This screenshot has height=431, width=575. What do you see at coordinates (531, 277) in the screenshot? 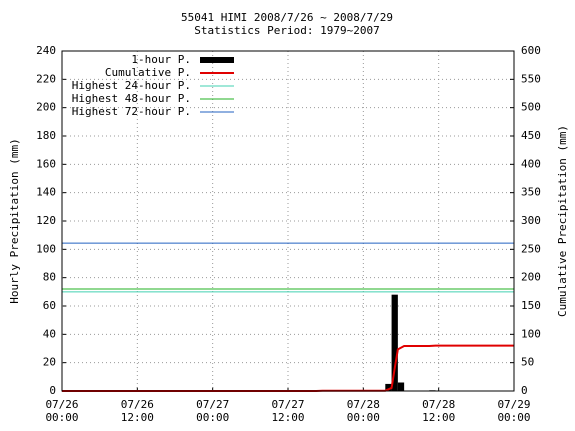
I see `y2-tick-label: 200` at bounding box center [531, 277].